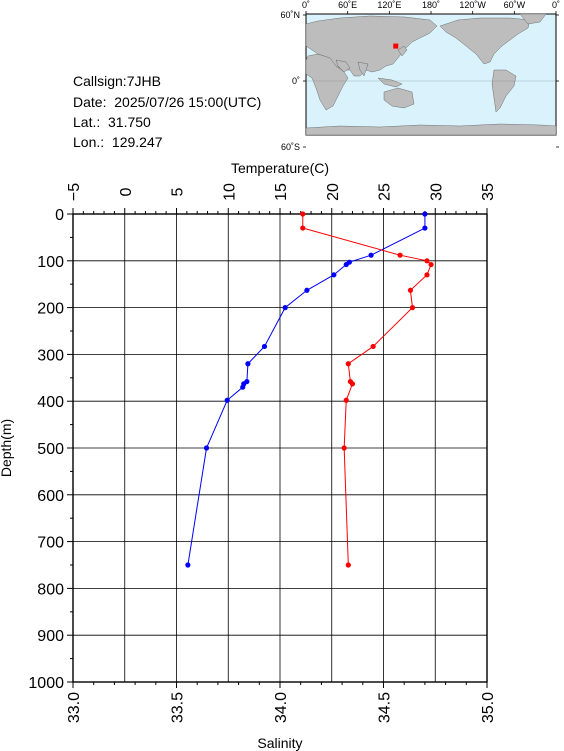 Image resolution: width=564 pixels, height=751 pixels. Describe the element at coordinates (229, 192) in the screenshot. I see `temperature-tick-label: 10` at that location.